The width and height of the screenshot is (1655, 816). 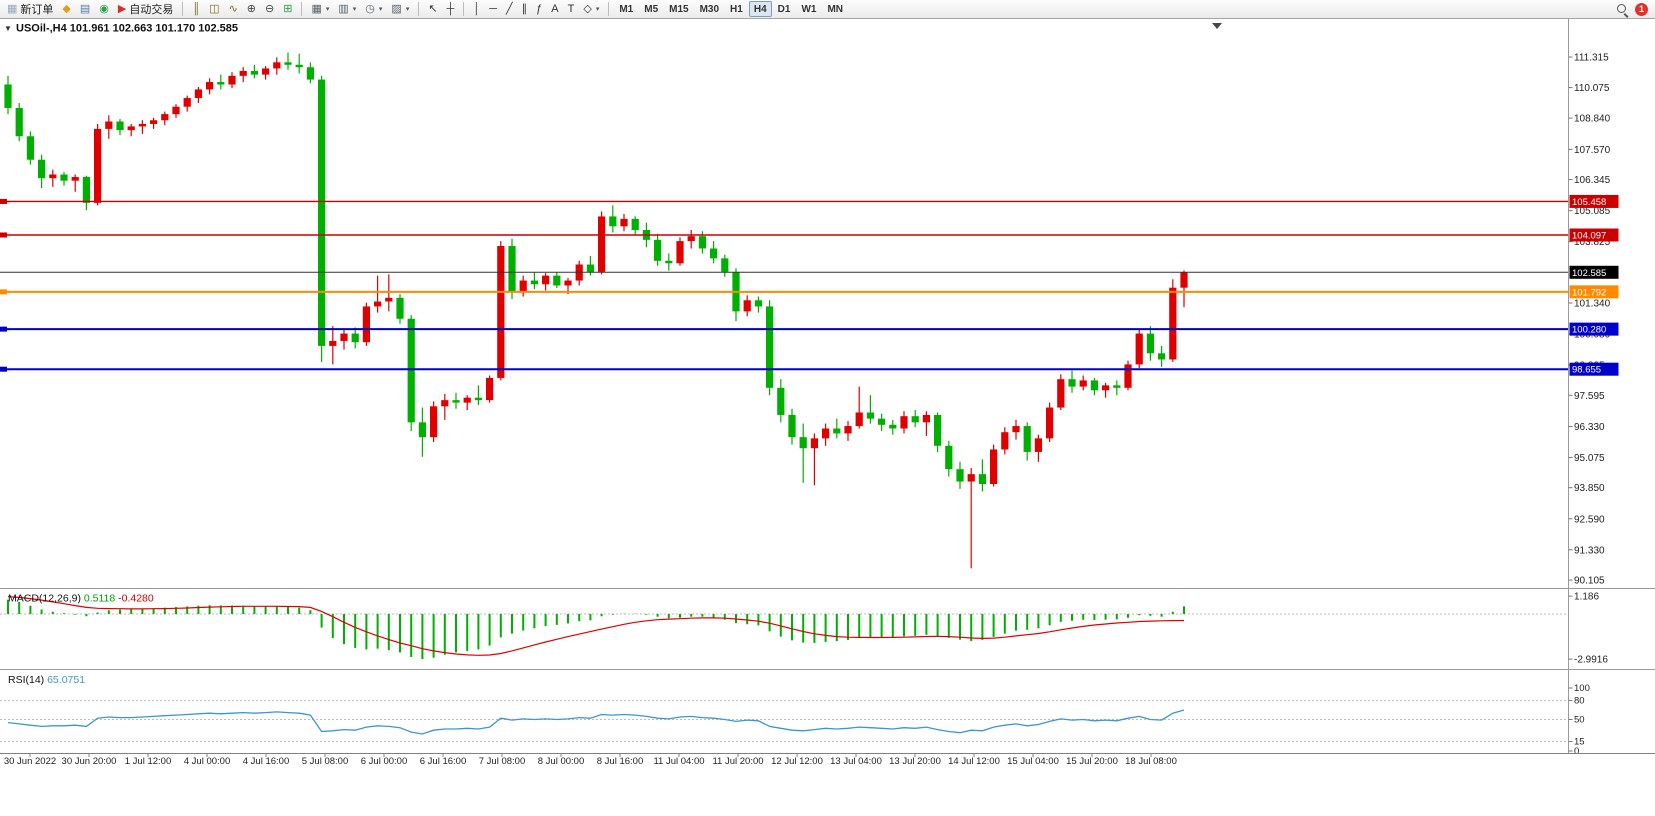 I want to click on search-icon, so click(x=1622, y=9).